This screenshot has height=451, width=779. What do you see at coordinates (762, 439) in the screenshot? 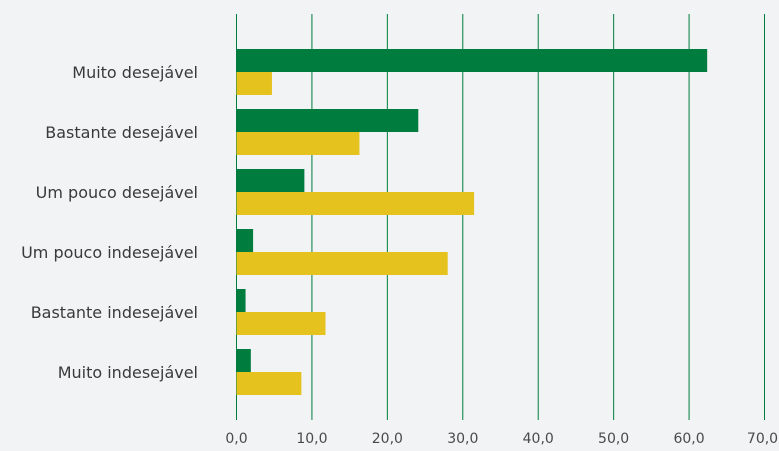
I see `x-tick-label: 70,0` at bounding box center [762, 439].